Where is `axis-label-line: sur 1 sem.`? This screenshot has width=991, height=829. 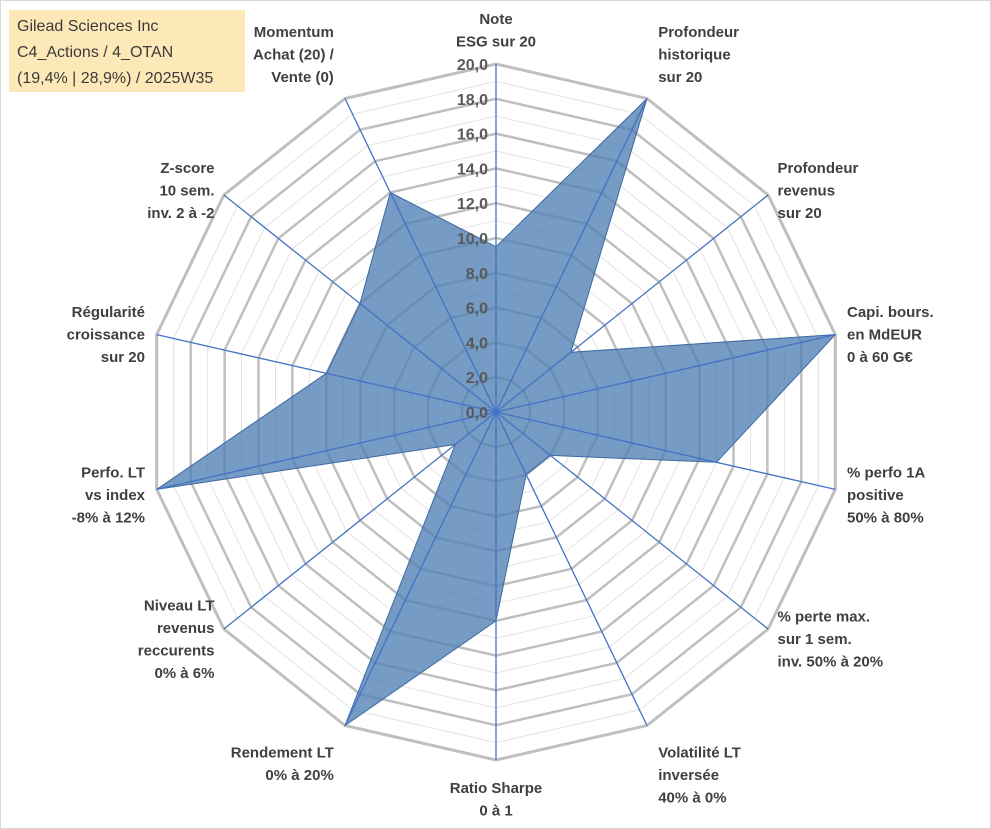 axis-label-line: sur 1 sem. is located at coordinates (815, 639).